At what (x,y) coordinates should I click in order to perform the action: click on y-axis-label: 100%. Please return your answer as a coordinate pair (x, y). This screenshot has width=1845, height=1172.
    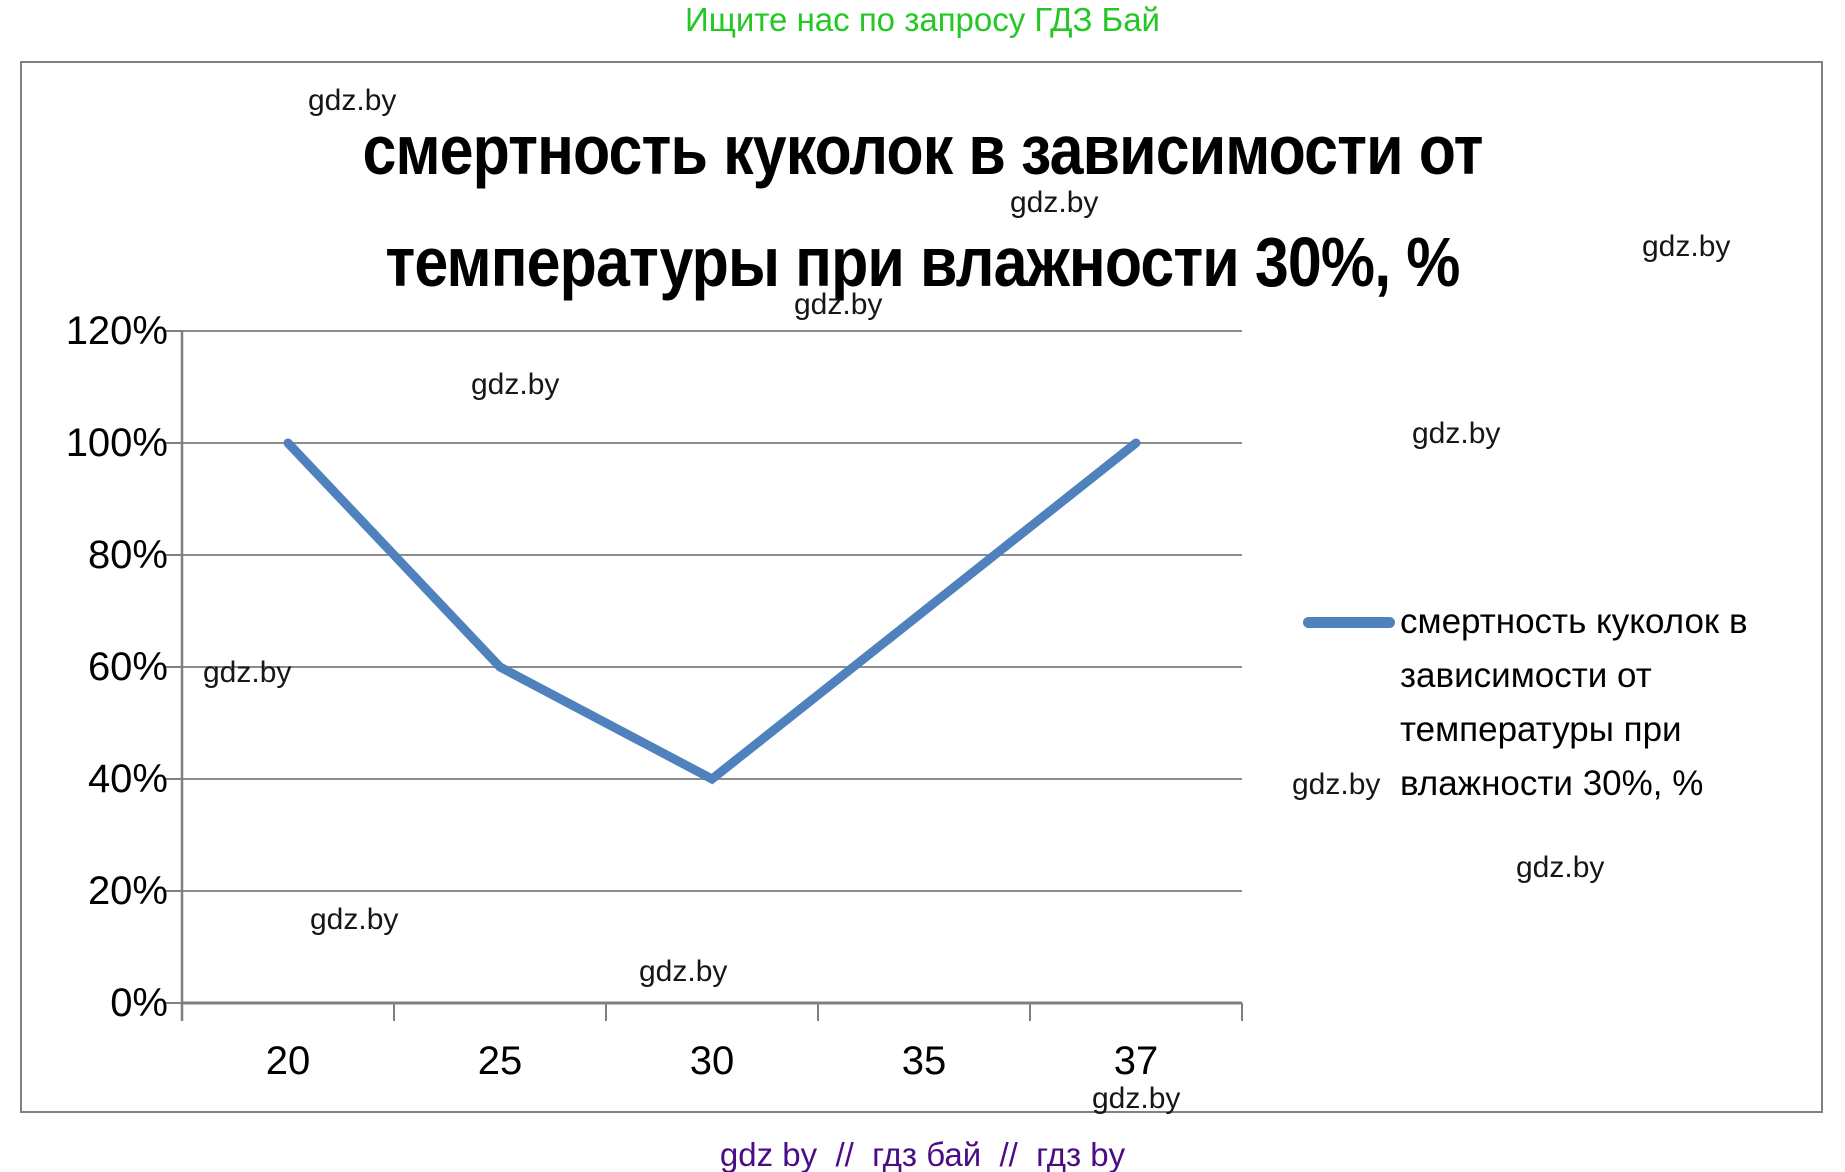
    Looking at the image, I should click on (116, 443).